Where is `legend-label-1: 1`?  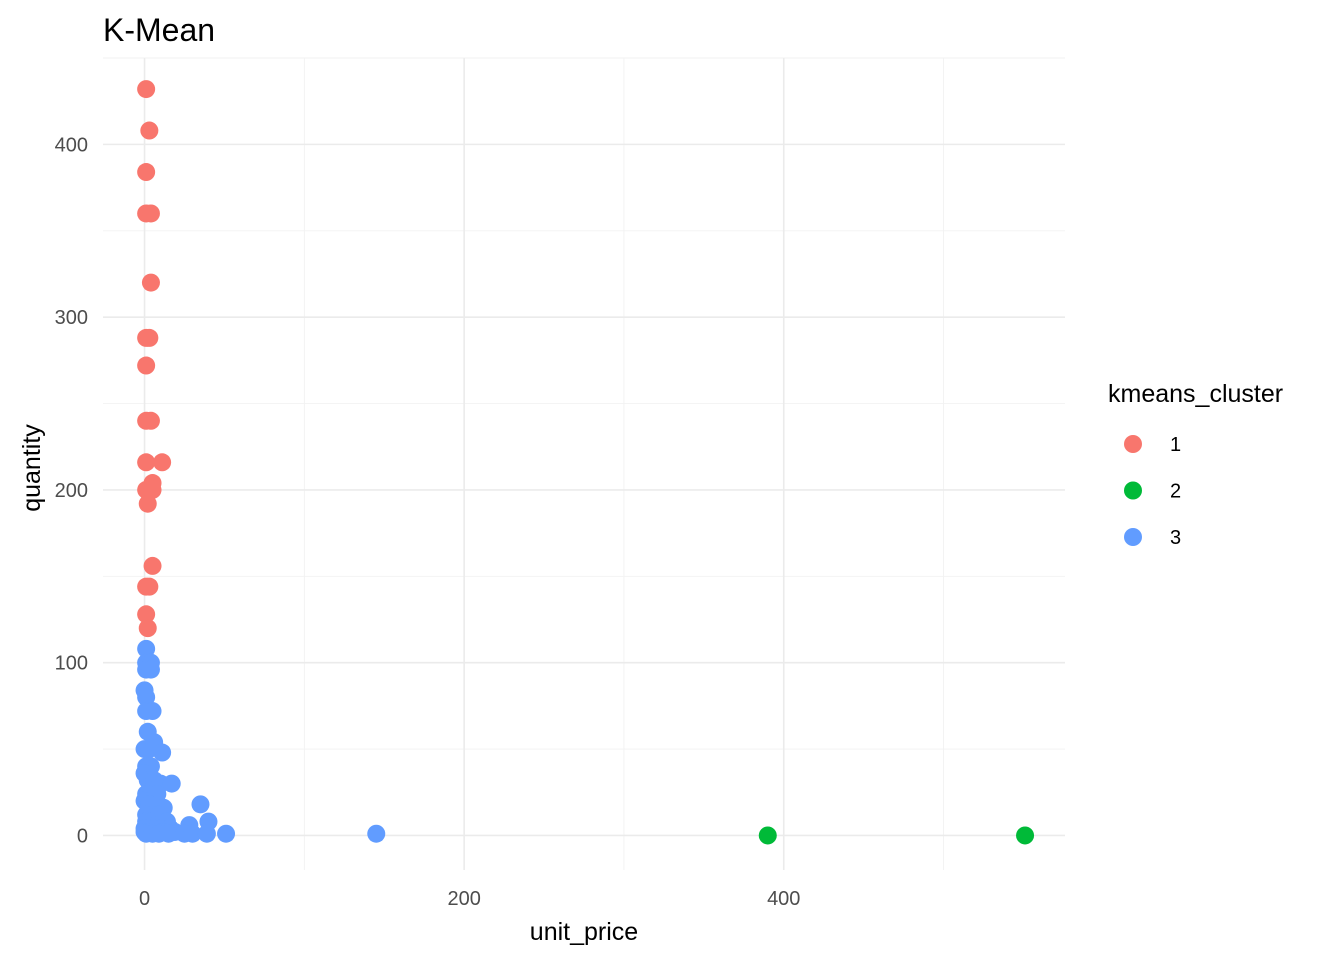
legend-label-1: 1 is located at coordinates (1175, 445).